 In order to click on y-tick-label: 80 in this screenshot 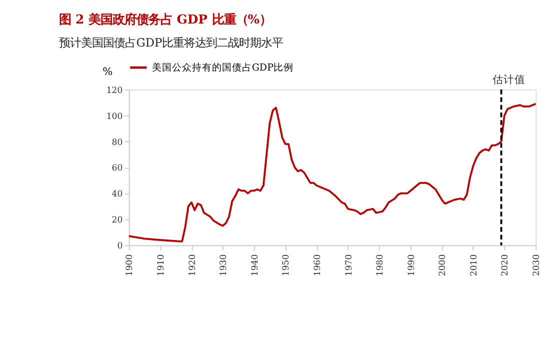, I will do `click(117, 143)`.